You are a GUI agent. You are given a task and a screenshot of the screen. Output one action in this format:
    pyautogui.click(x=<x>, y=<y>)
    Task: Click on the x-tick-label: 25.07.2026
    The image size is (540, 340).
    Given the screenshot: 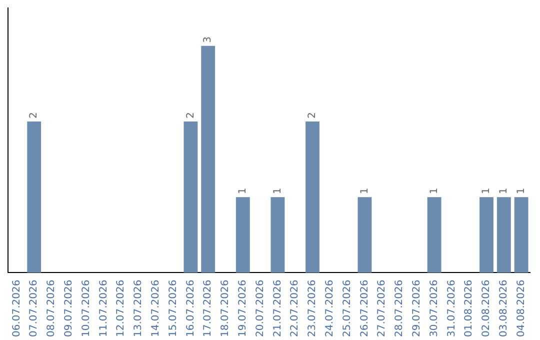 What is the action you would take?
    pyautogui.click(x=347, y=309)
    